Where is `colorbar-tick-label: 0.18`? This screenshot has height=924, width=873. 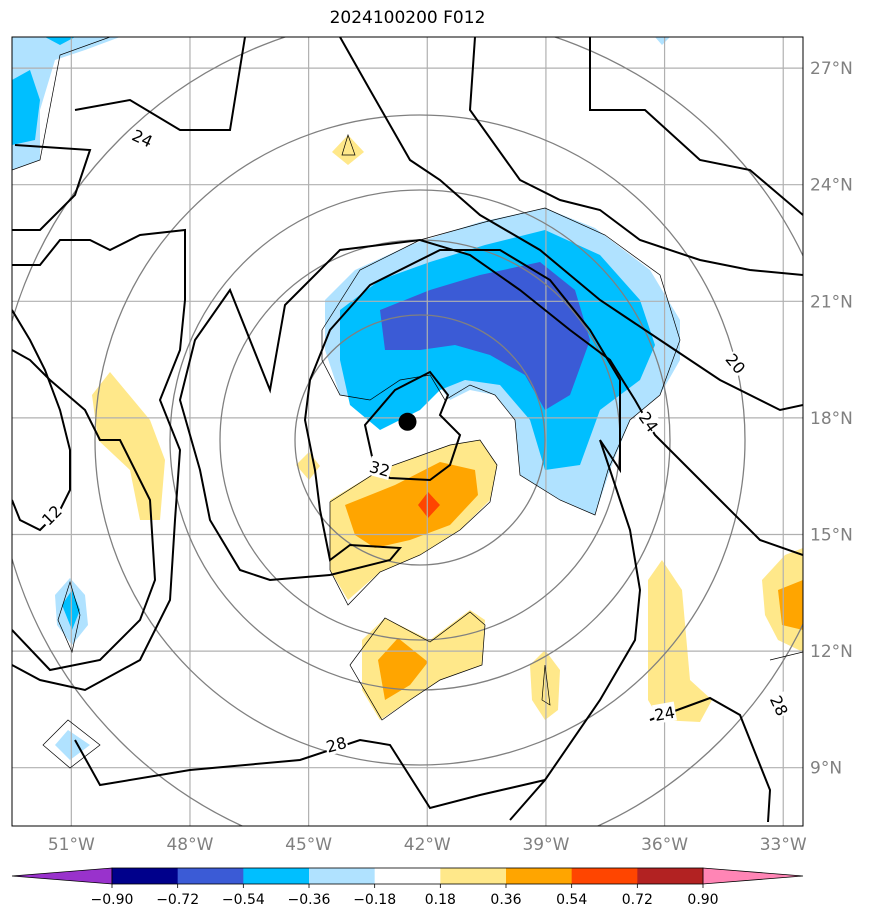 colorbar-tick-label: 0.18 is located at coordinates (440, 900).